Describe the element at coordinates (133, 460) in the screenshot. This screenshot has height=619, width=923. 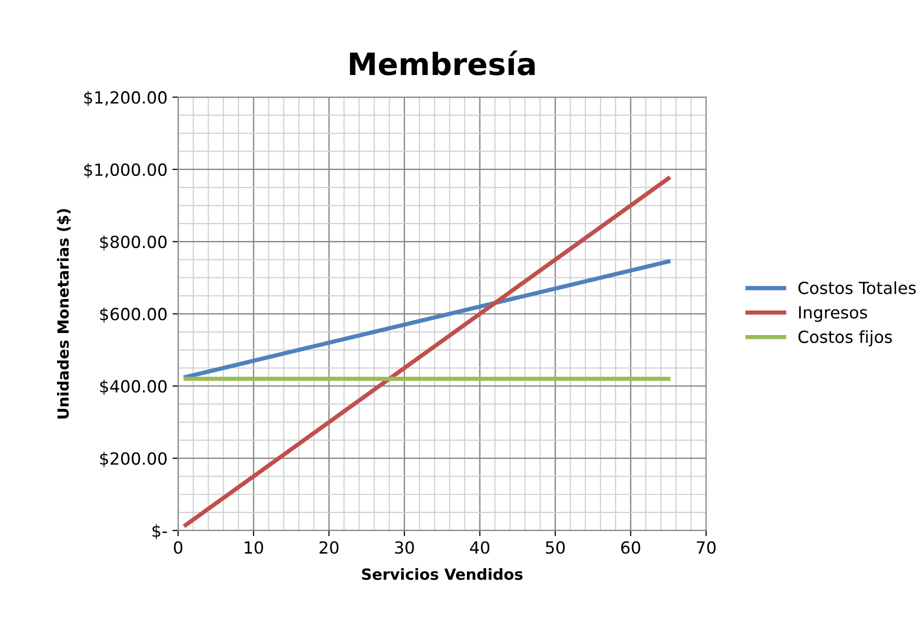
I see `y-tick-label: $200.00` at that location.